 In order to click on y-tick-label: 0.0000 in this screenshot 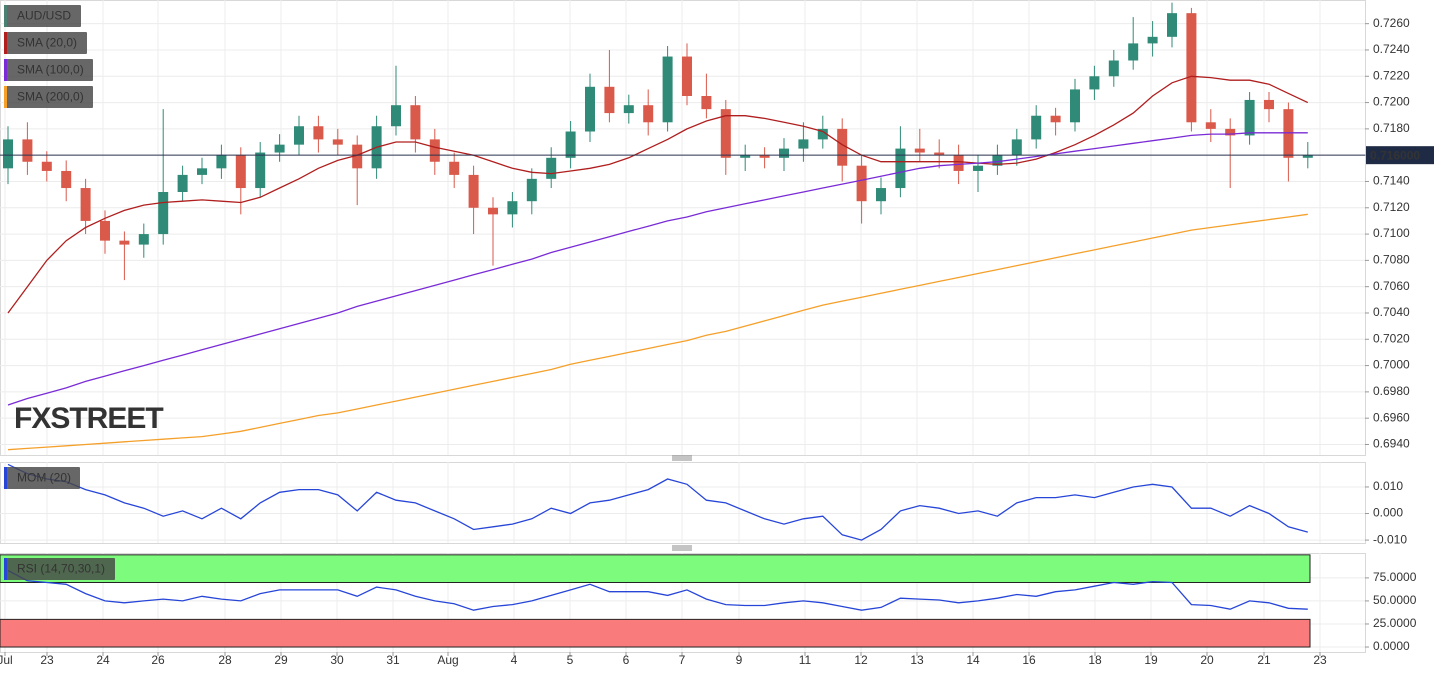, I will do `click(1391, 646)`.